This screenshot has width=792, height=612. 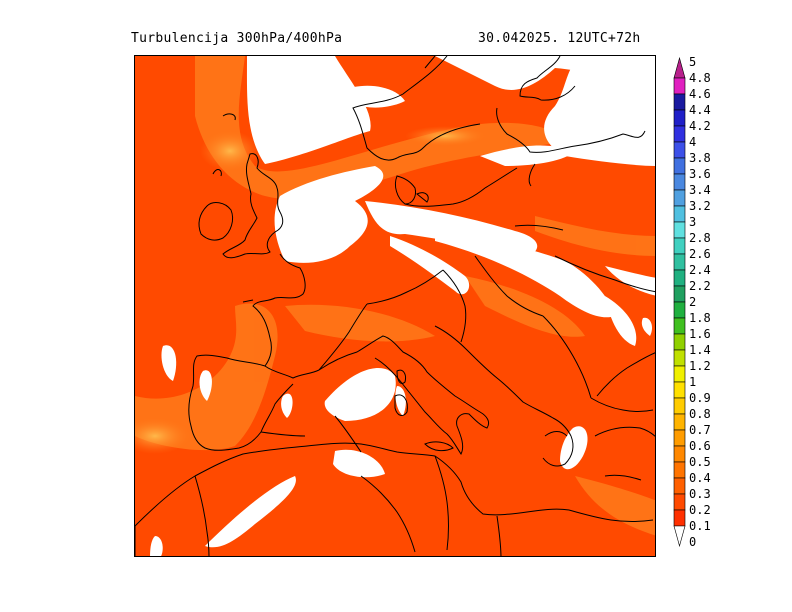 I want to click on legend-level-label: 3, so click(x=692, y=222).